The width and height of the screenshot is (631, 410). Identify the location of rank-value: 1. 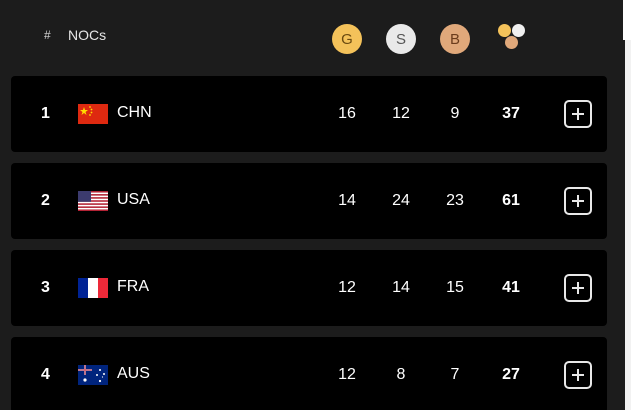
(45, 113).